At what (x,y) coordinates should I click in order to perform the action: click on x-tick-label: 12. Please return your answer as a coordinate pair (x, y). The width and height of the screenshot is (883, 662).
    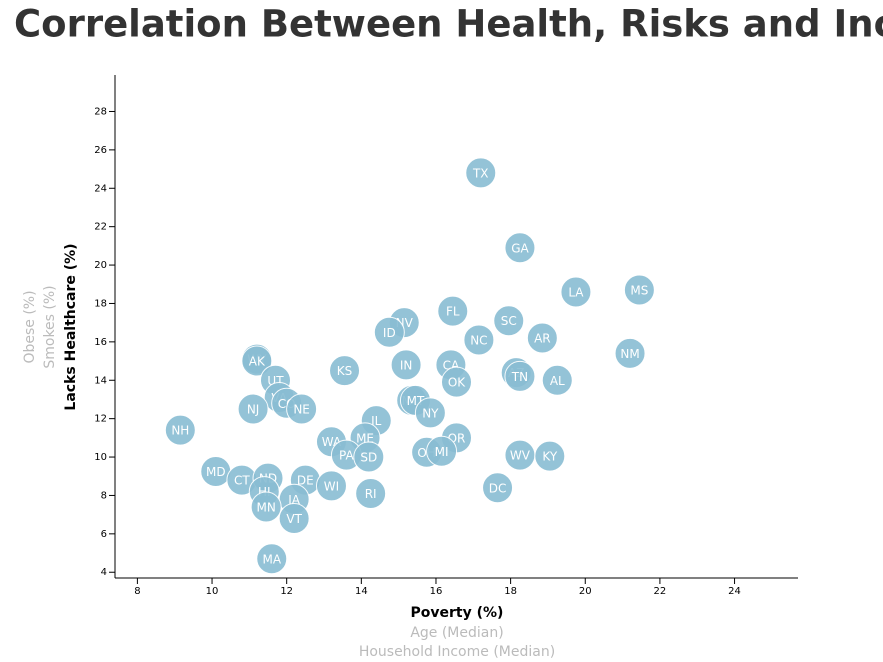
    Looking at the image, I should click on (286, 591).